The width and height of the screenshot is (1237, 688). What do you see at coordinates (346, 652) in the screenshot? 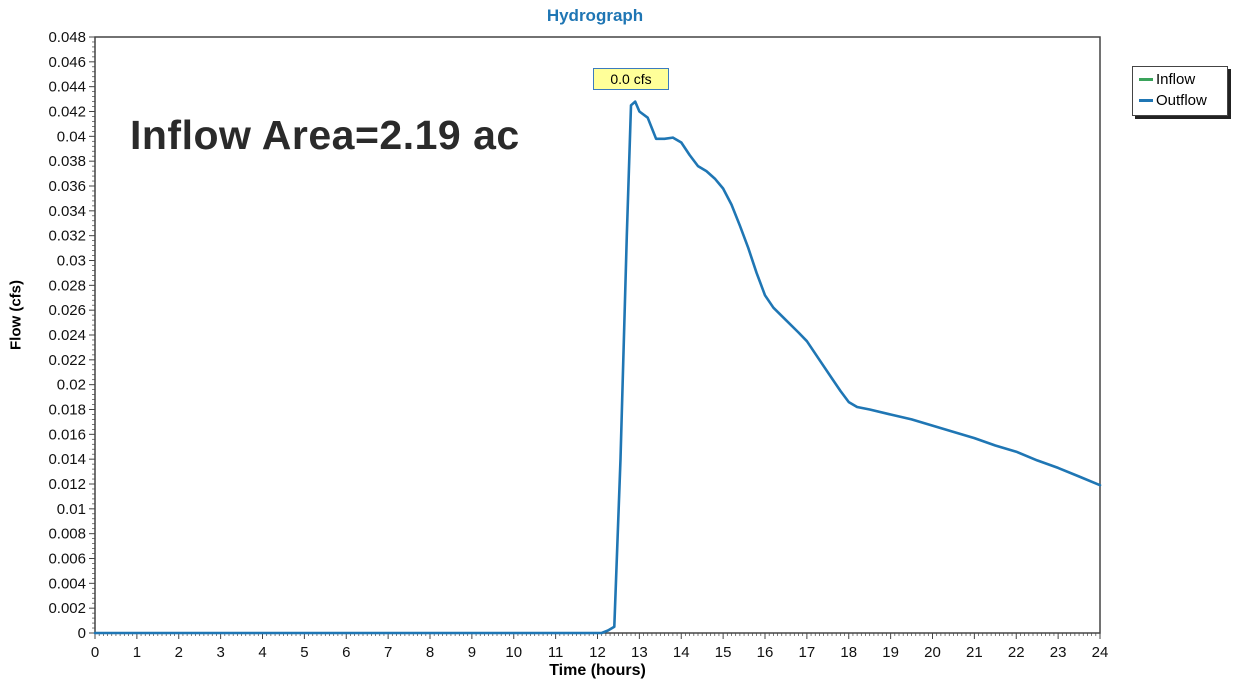
I see `x-tick-label: 6` at bounding box center [346, 652].